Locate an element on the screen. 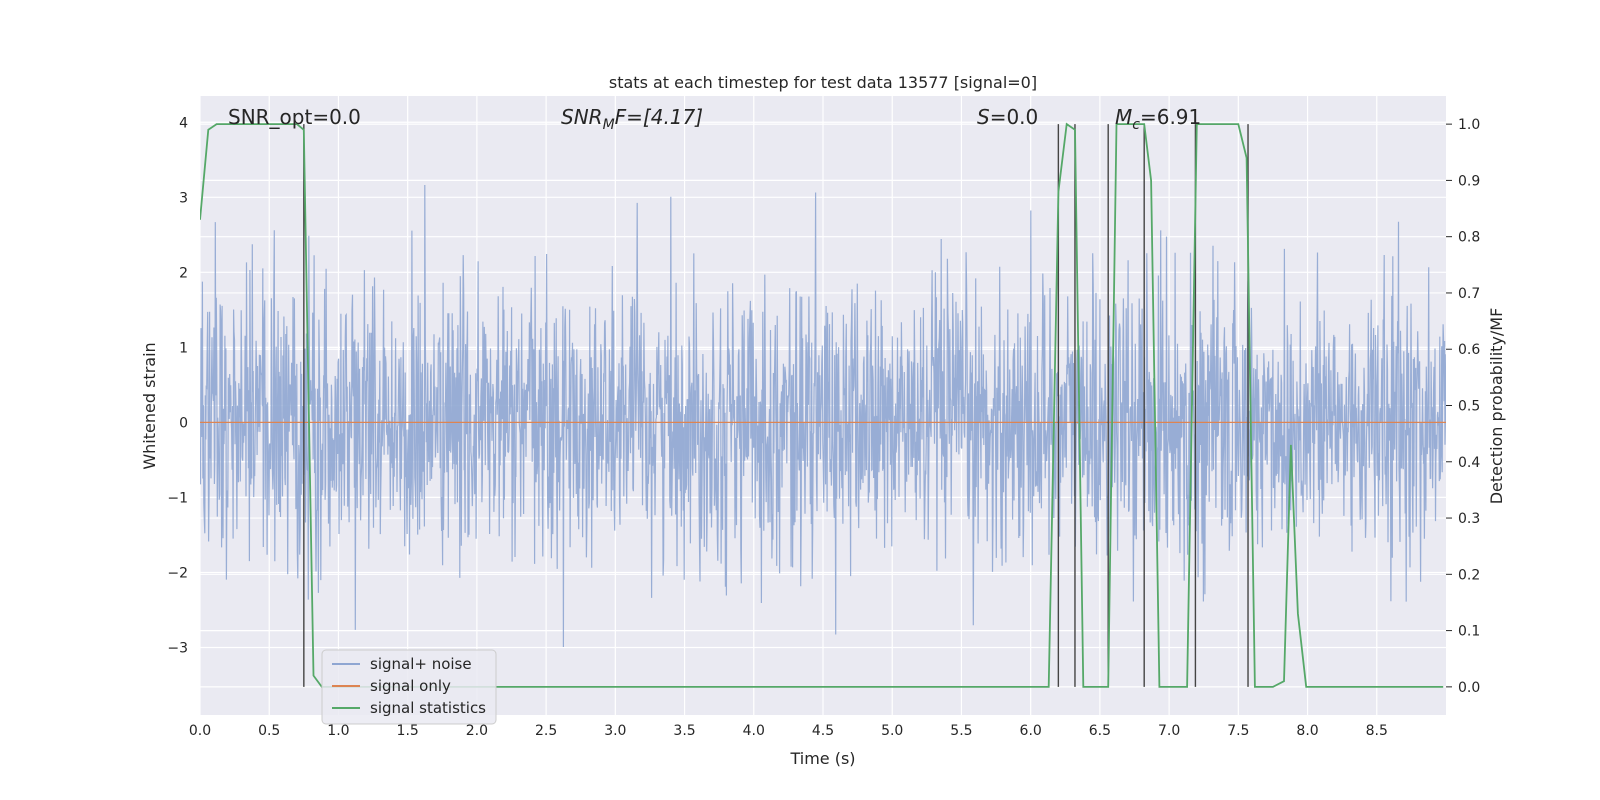  left-y-tick-label: 1 is located at coordinates (183, 348).